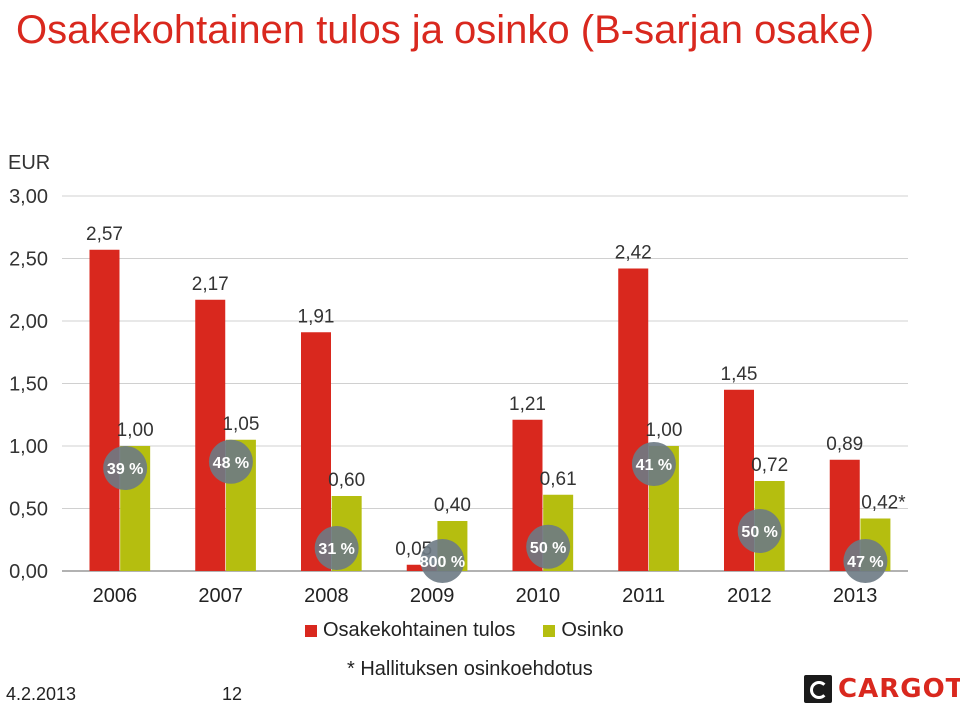 The height and width of the screenshot is (706, 960). Describe the element at coordinates (643, 596) in the screenshot. I see `x-tick-label: 2011` at that location.